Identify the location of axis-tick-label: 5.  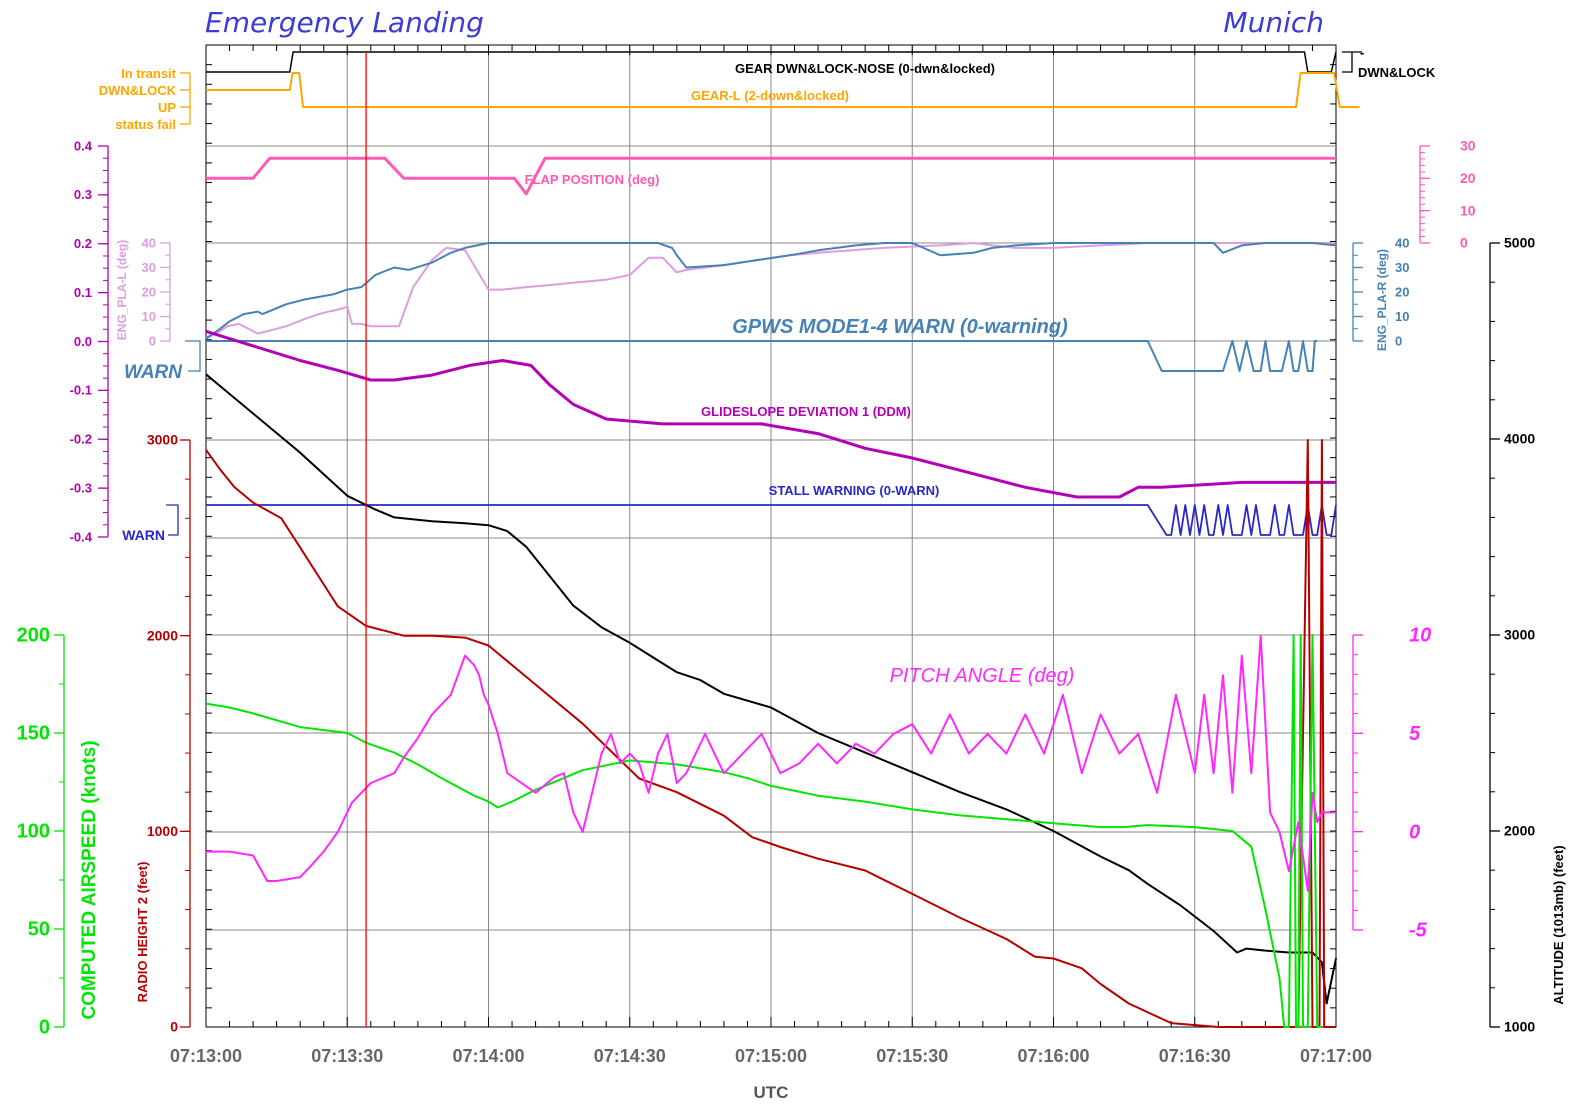
(1415, 734).